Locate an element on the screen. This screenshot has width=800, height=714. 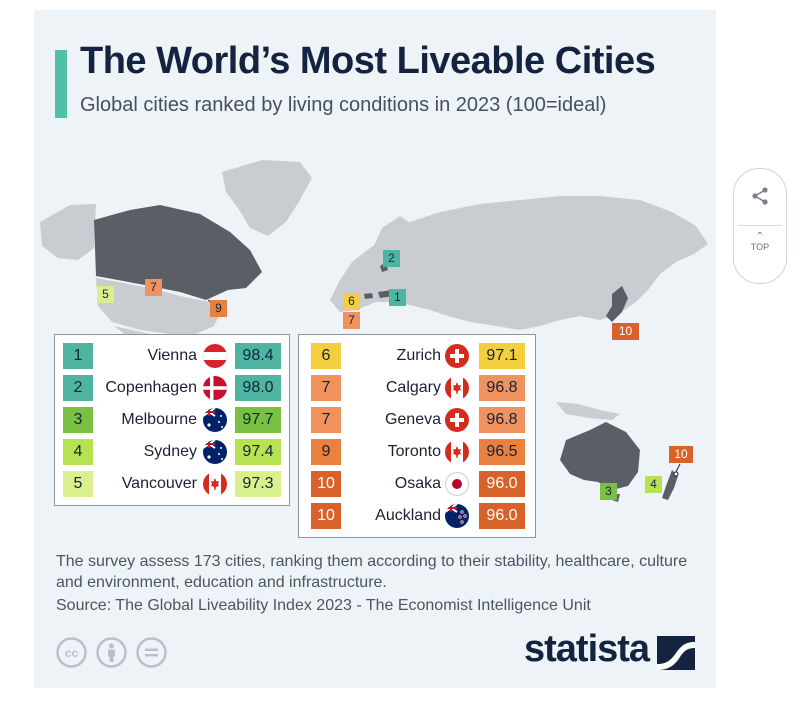
auckland-leader-line is located at coordinates (678, 468).